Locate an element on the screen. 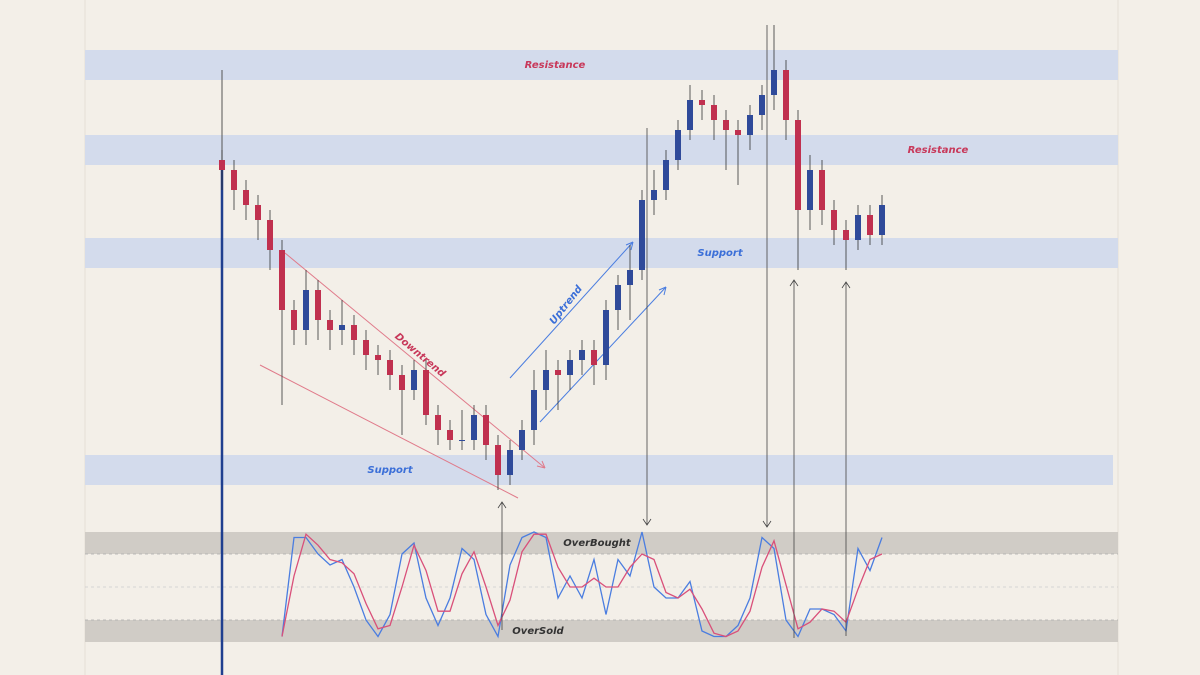 This screenshot has width=1200, height=675. downtrend-channel is located at coordinates (402, 375).